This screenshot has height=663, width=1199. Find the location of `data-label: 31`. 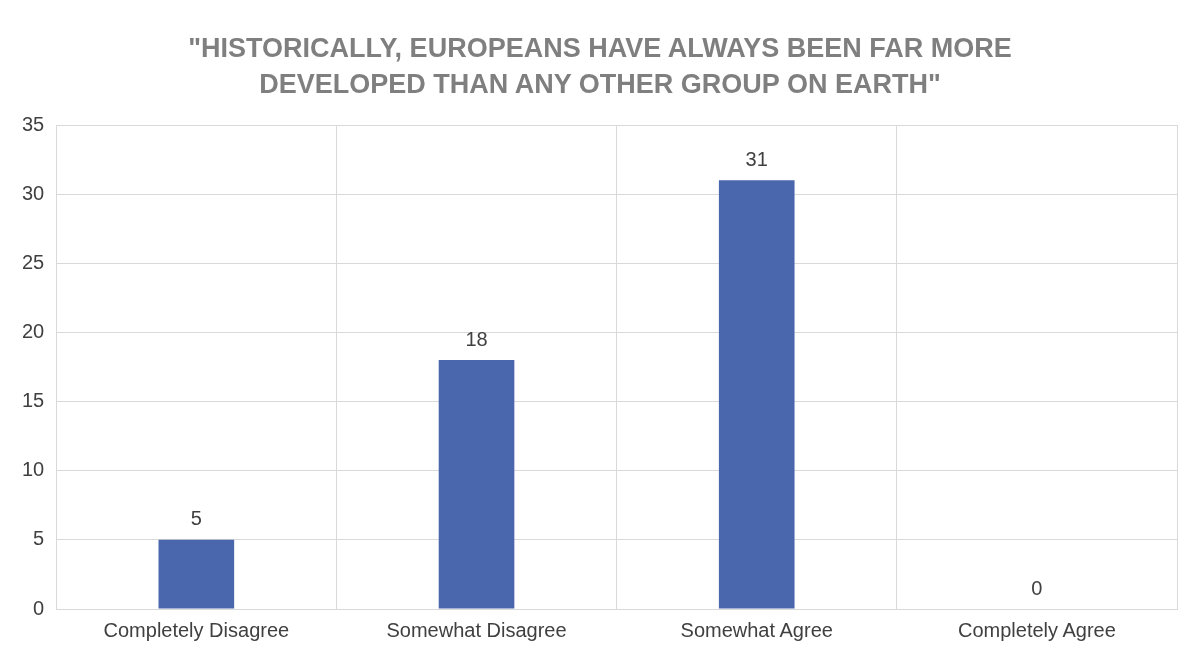

data-label: 31 is located at coordinates (756, 158).